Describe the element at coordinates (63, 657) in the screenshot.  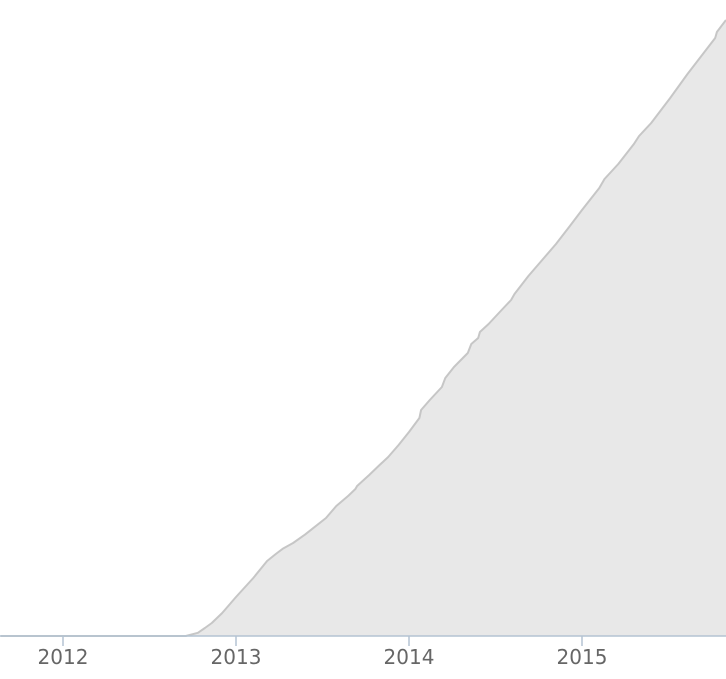
I see `x-tick-label: 2012` at that location.